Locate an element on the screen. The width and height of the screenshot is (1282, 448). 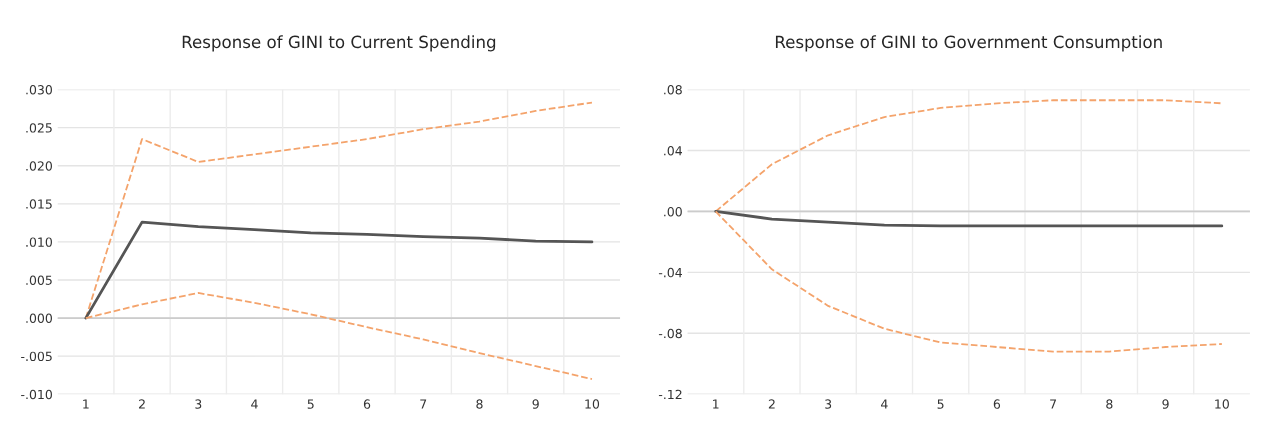
y-tick-label: -.12 is located at coordinates (670, 394).